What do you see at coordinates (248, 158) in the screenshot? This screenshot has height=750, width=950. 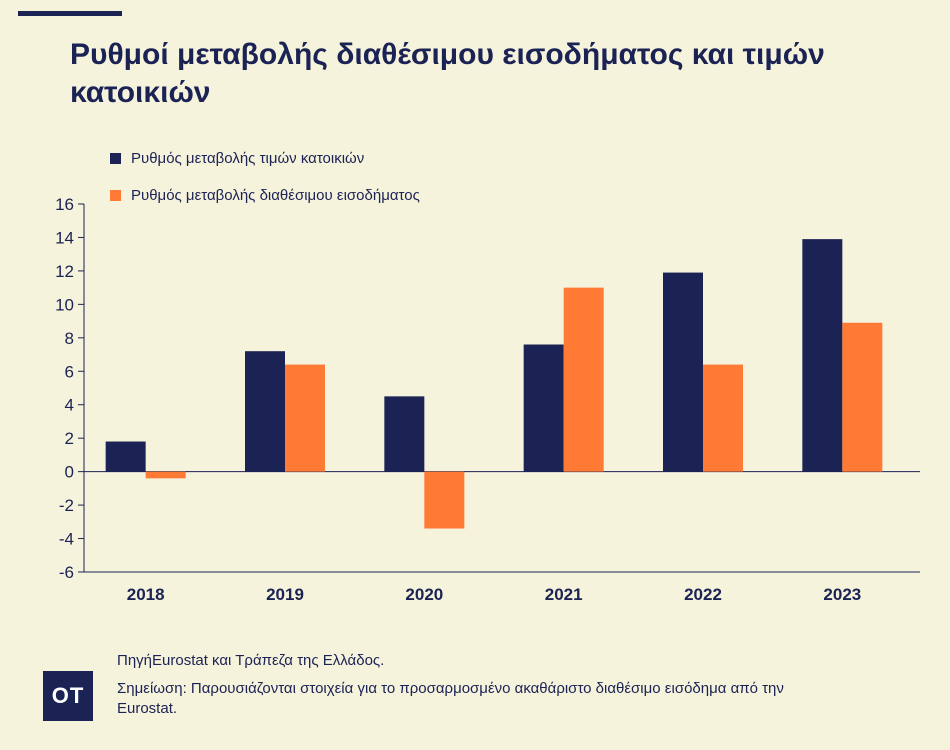 I see `legend-label-house-prices: Ρυθμός μεταβολής τιμών κατοικιών` at bounding box center [248, 158].